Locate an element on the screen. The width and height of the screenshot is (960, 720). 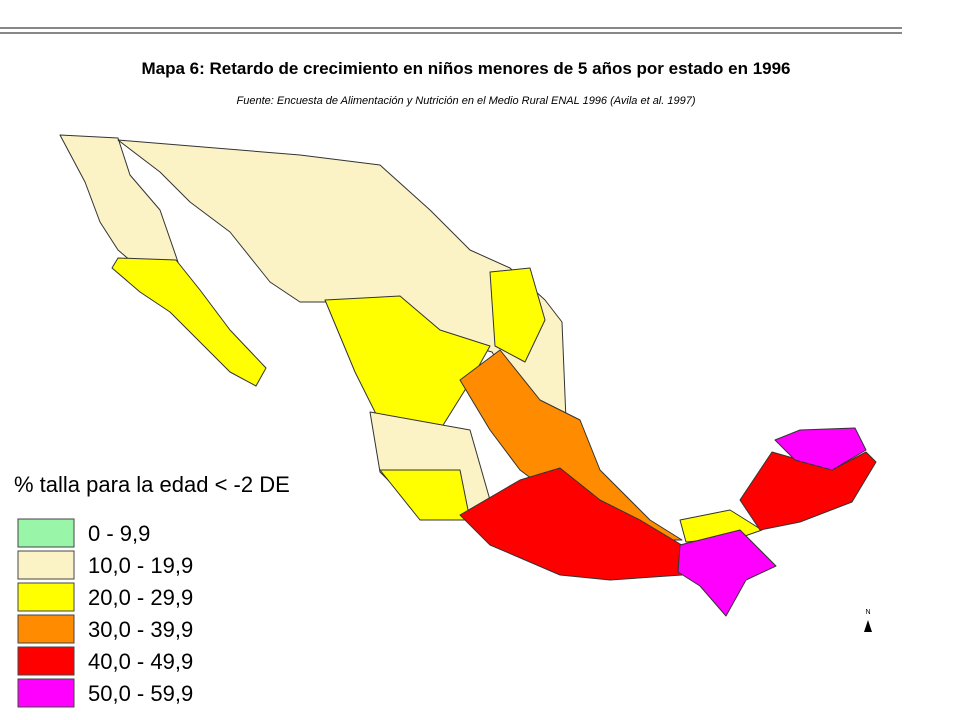
north-label: N is located at coordinates (867, 612).